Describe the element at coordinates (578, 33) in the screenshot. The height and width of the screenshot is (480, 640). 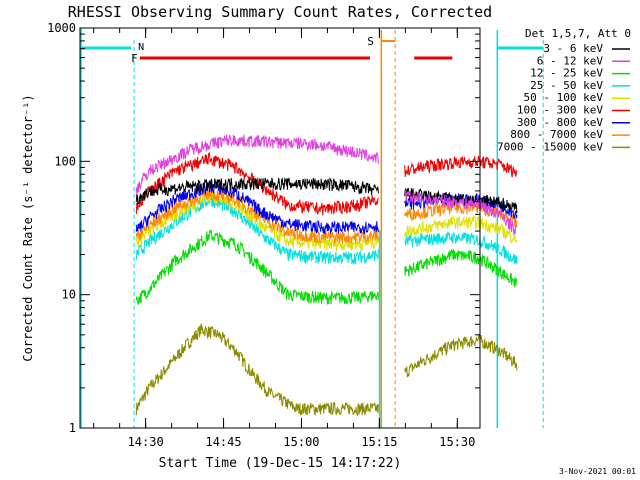
I see `legend-title: Det 1,5,7, Att 0` at that location.